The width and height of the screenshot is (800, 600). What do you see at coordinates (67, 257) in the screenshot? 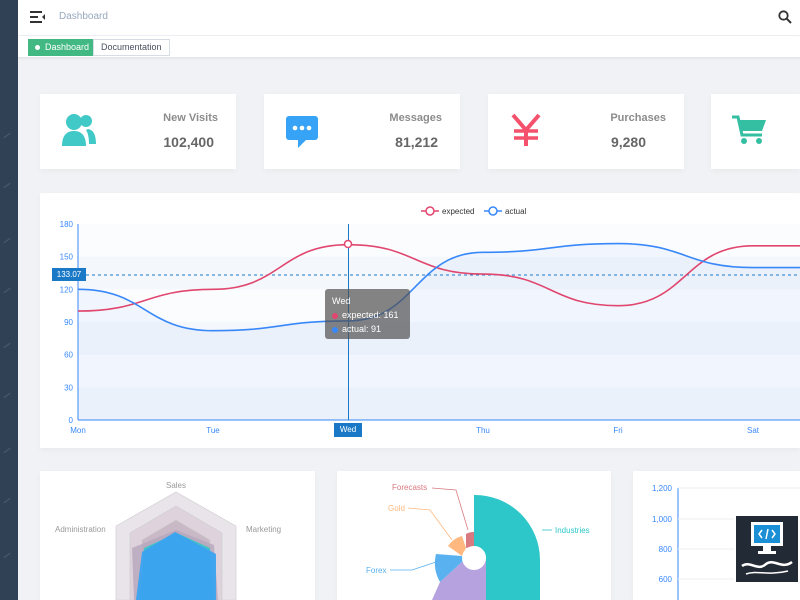
I see `y-tick-label: 150` at bounding box center [67, 257].